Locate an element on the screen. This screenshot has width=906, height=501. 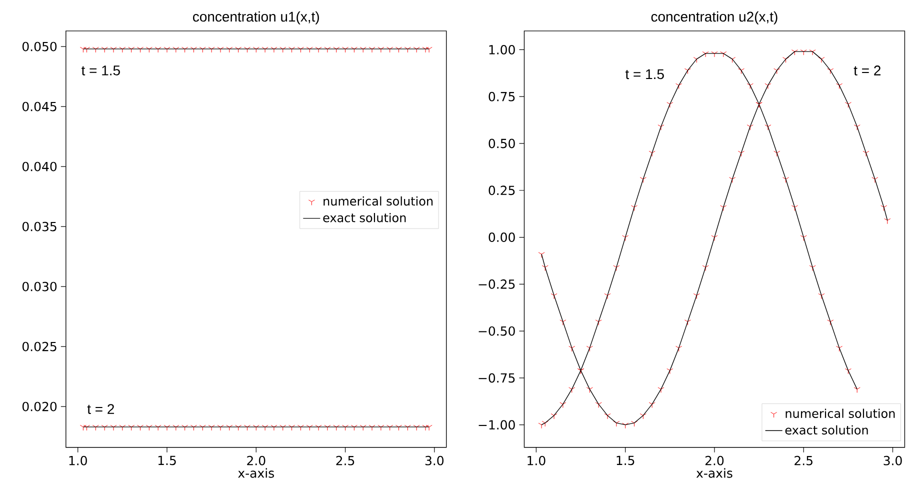
y-tick-label: 0.00 is located at coordinates (501, 237).